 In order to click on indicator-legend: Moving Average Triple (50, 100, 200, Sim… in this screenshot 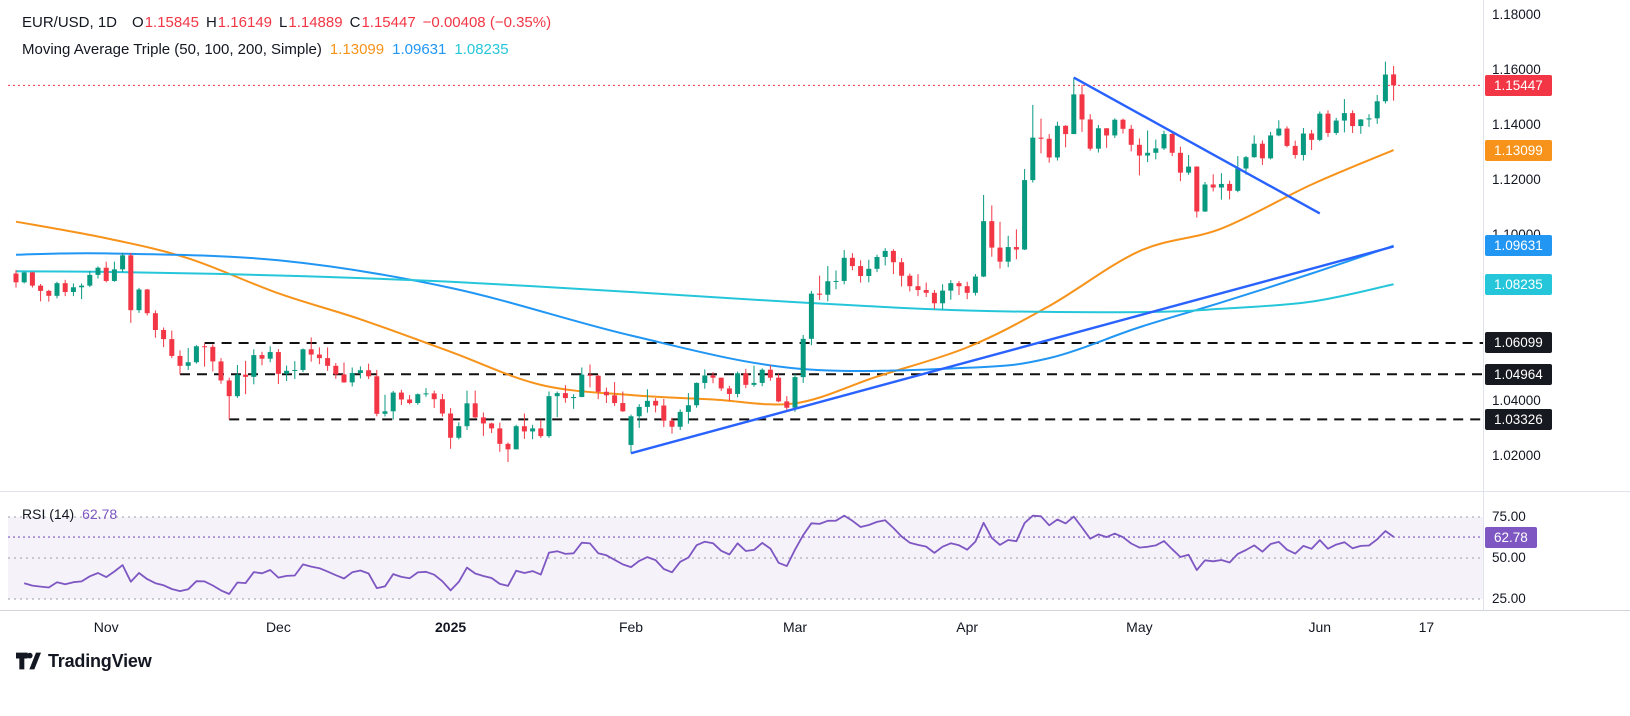, I will do `click(265, 49)`.